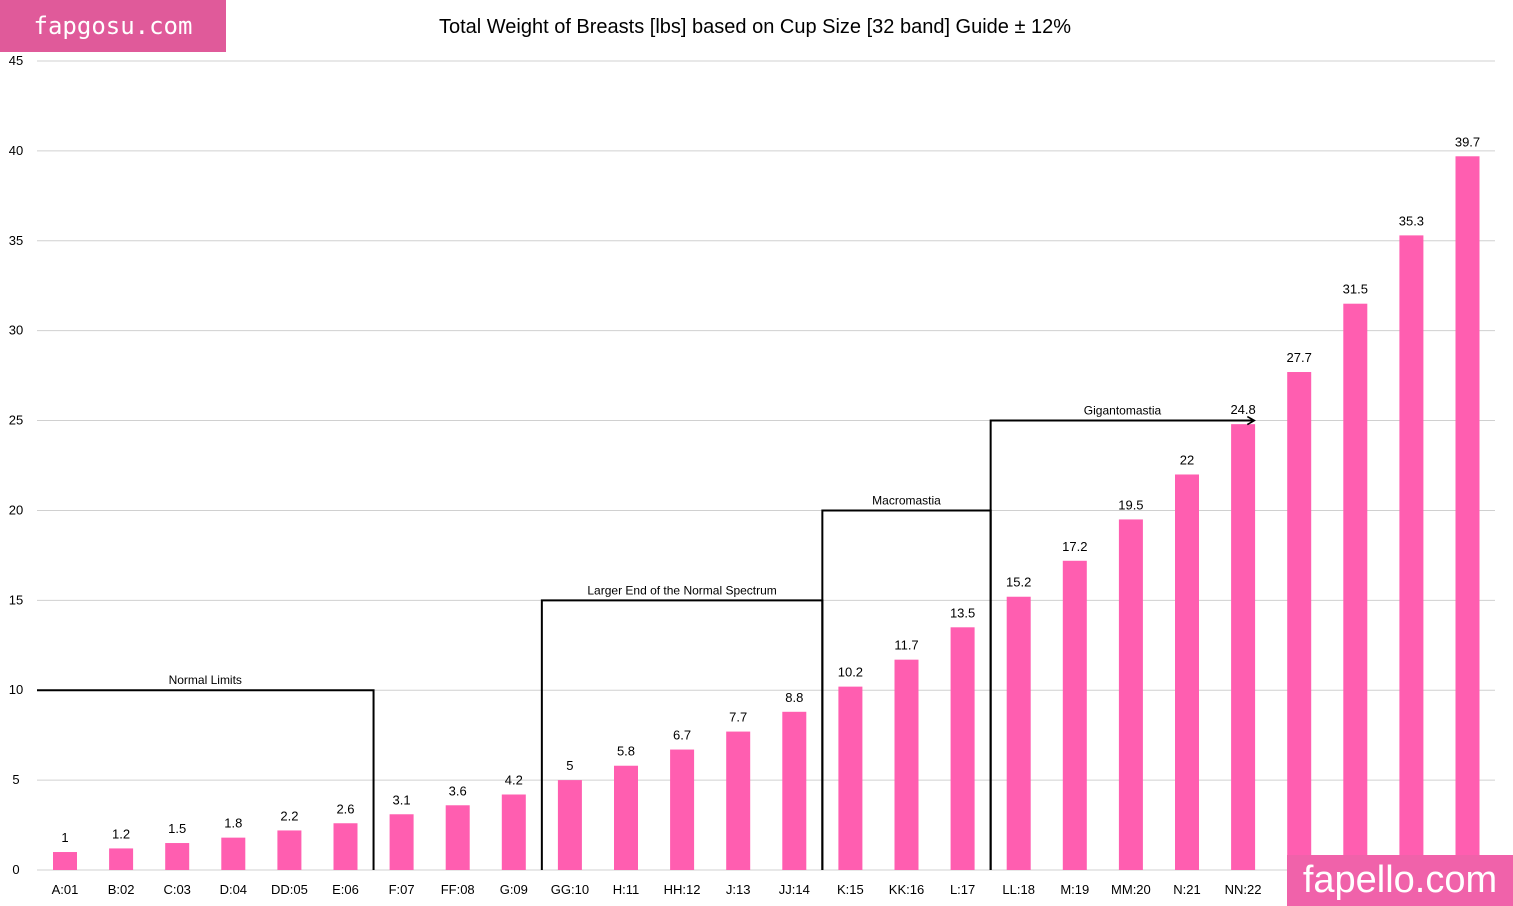 The height and width of the screenshot is (906, 1513). I want to click on watermark-top: fapgosu.com, so click(113, 26).